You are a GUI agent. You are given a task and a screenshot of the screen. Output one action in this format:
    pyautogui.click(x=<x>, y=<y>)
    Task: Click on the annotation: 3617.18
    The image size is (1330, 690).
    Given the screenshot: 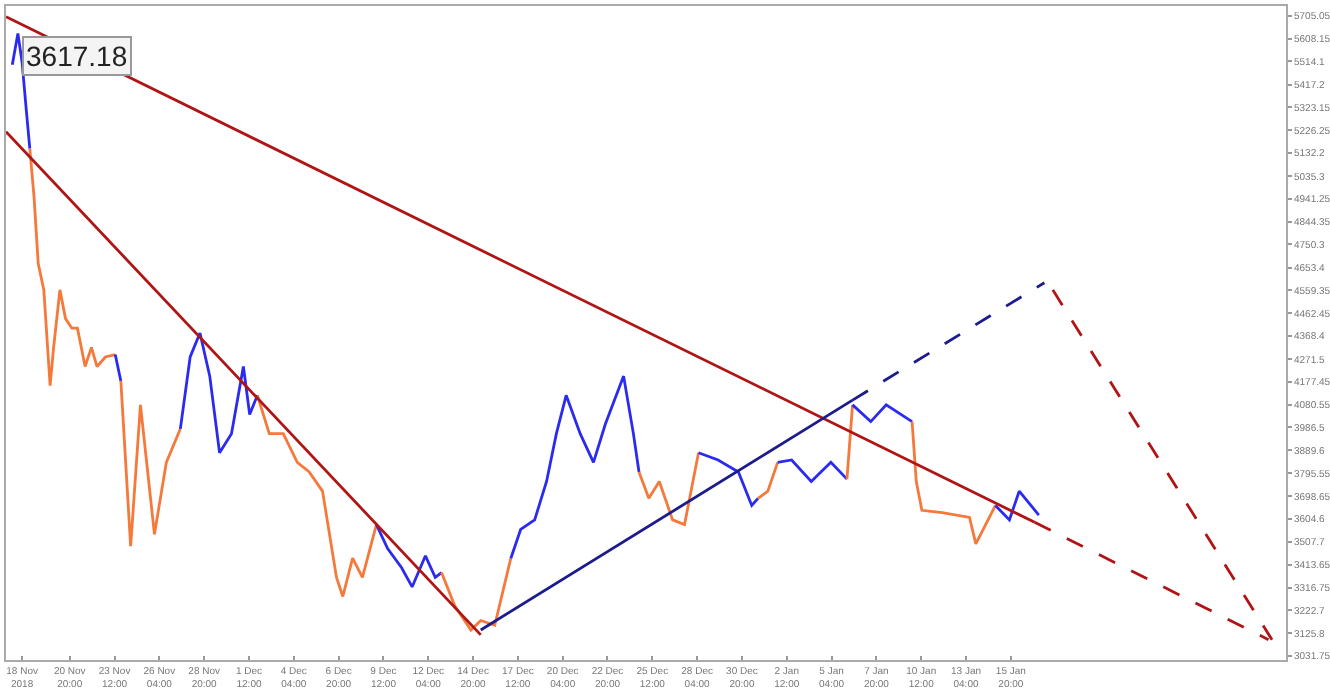 What is the action you would take?
    pyautogui.click(x=77, y=56)
    